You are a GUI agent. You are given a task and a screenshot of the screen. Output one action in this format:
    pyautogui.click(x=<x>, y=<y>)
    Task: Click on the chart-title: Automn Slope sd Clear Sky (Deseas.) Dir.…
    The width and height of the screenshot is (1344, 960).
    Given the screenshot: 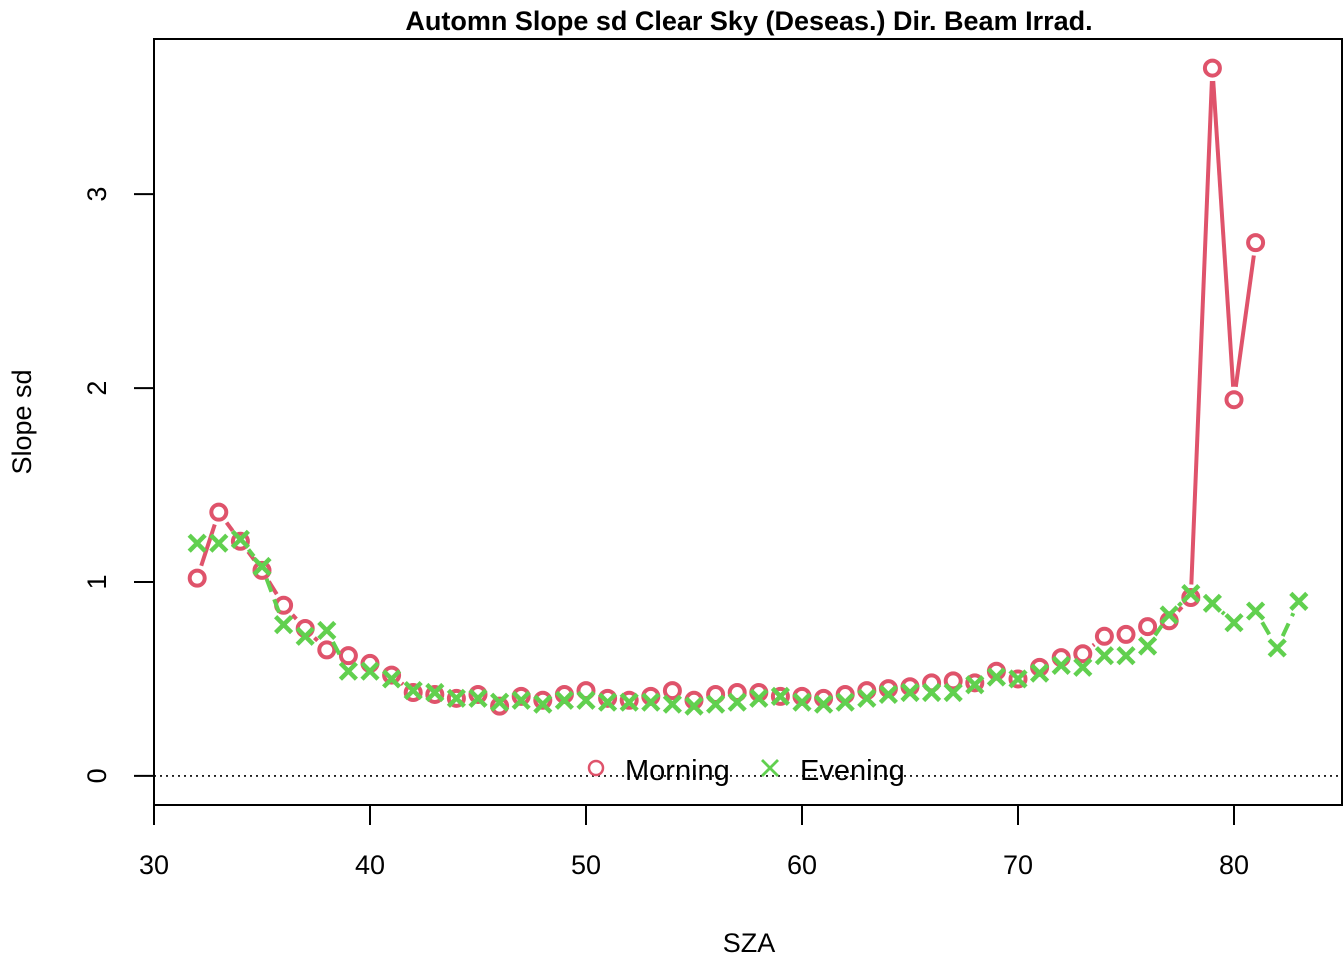 What is the action you would take?
    pyautogui.click(x=748, y=21)
    